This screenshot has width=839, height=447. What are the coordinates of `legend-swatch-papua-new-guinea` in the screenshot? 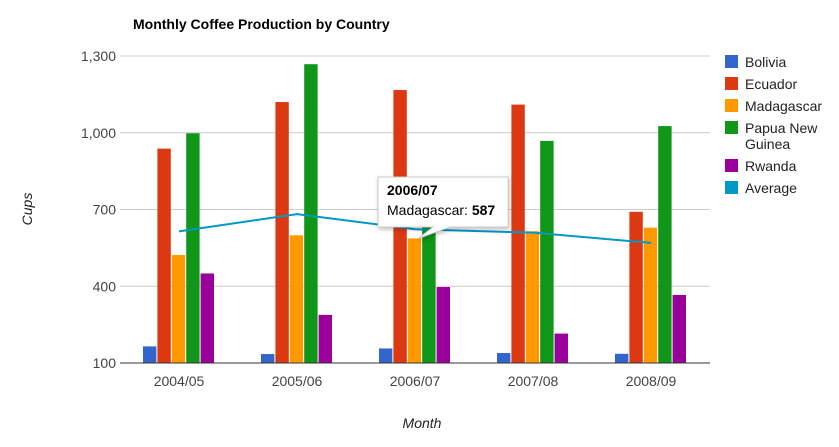 It's located at (731, 127).